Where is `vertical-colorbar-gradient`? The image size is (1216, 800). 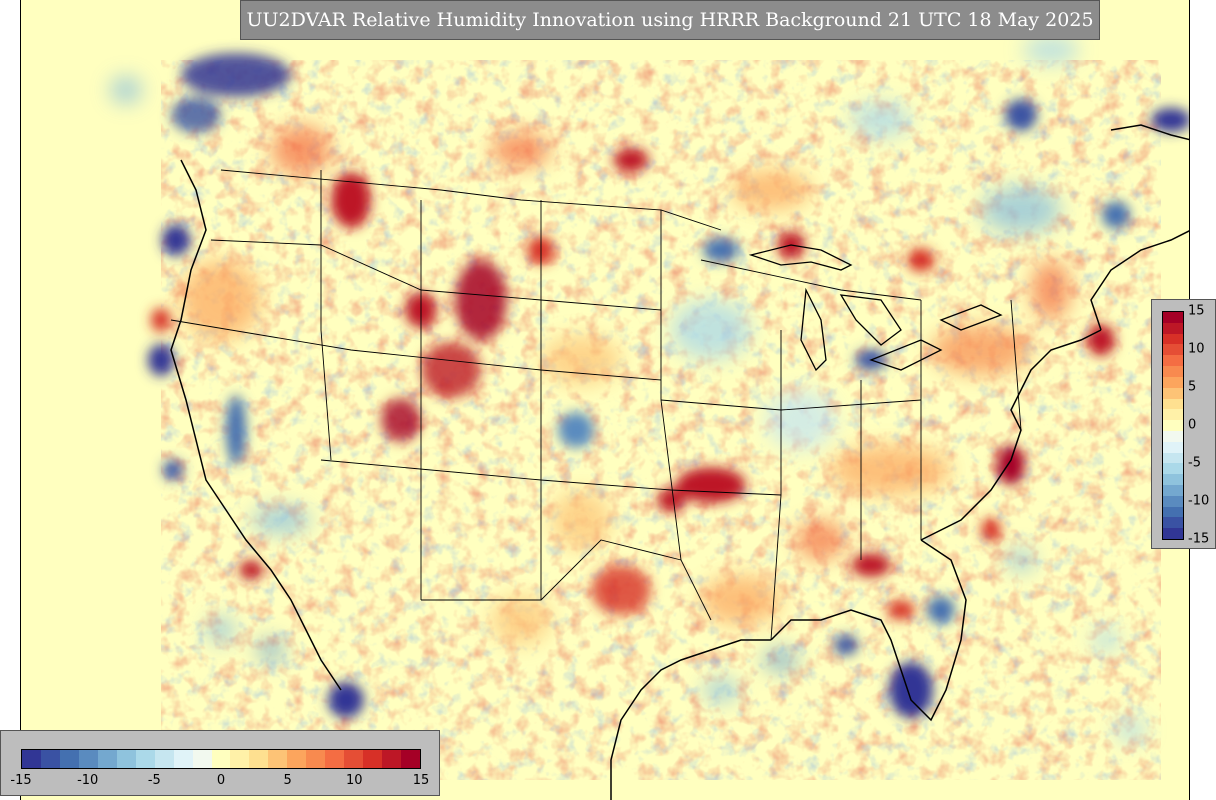
vertical-colorbar-gradient is located at coordinates (1173, 425).